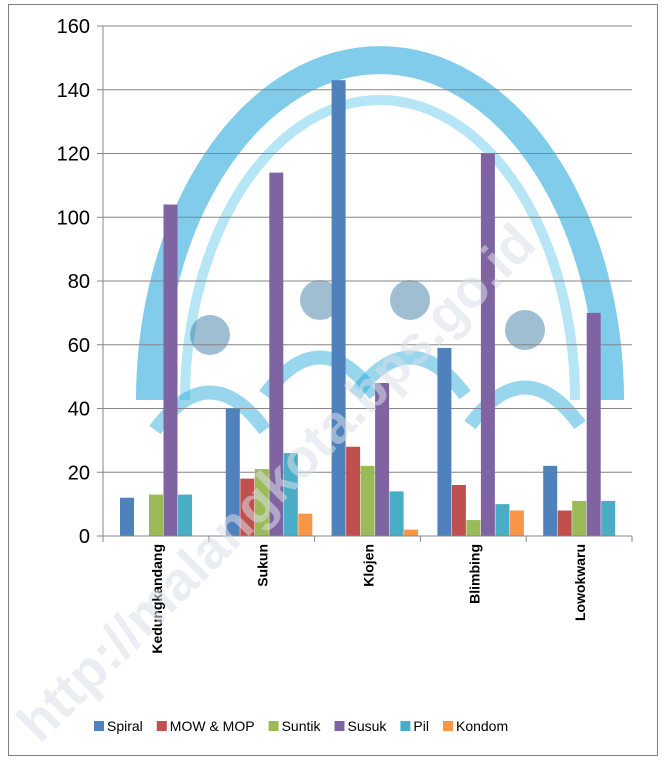  Describe the element at coordinates (73, 218) in the screenshot. I see `y-tick-label: 100` at that location.